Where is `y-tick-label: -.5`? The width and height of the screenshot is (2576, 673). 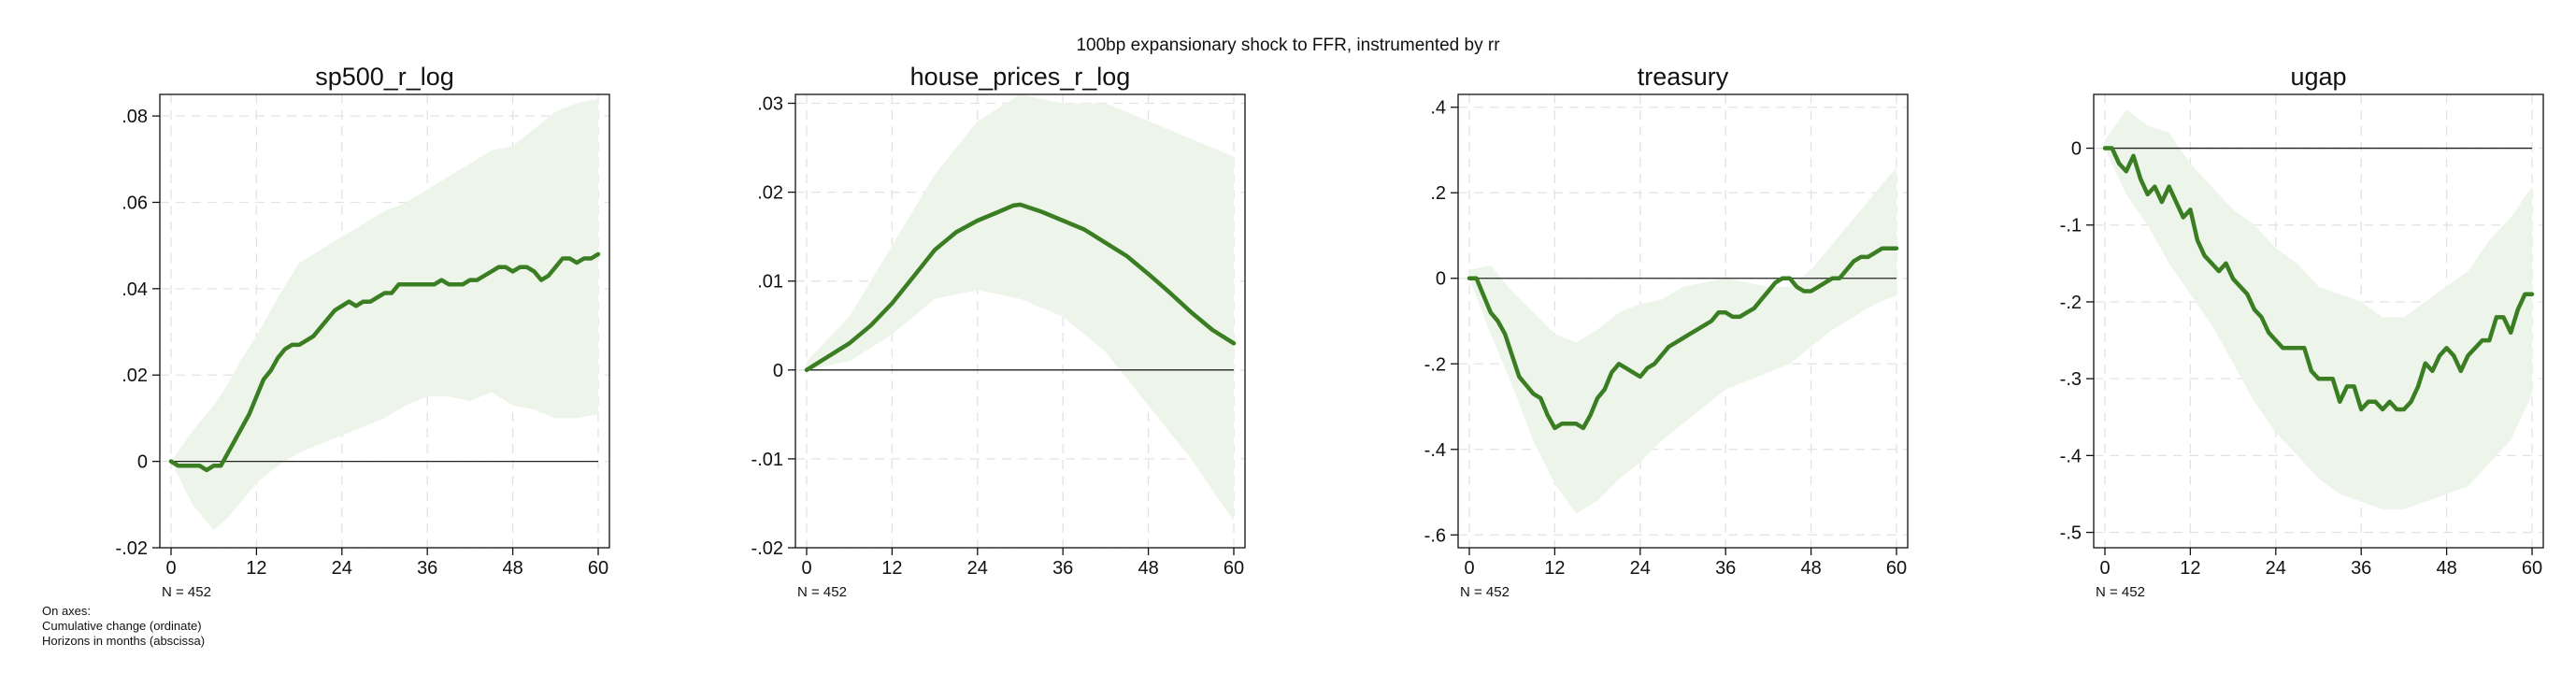
y-tick-label: -.5 is located at coordinates (2071, 533).